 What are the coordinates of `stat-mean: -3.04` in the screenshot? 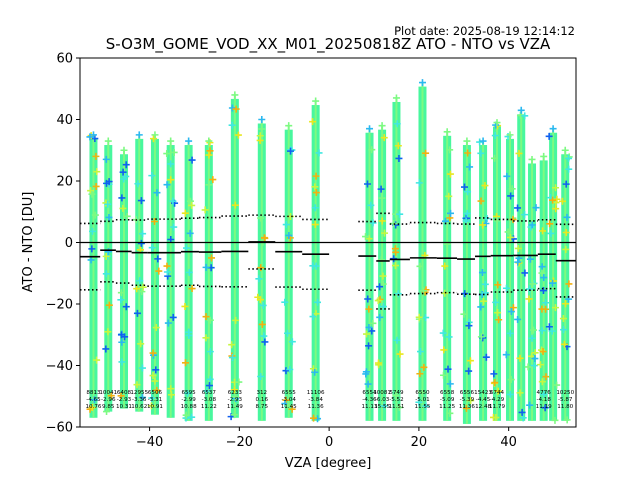 It's located at (288, 400).